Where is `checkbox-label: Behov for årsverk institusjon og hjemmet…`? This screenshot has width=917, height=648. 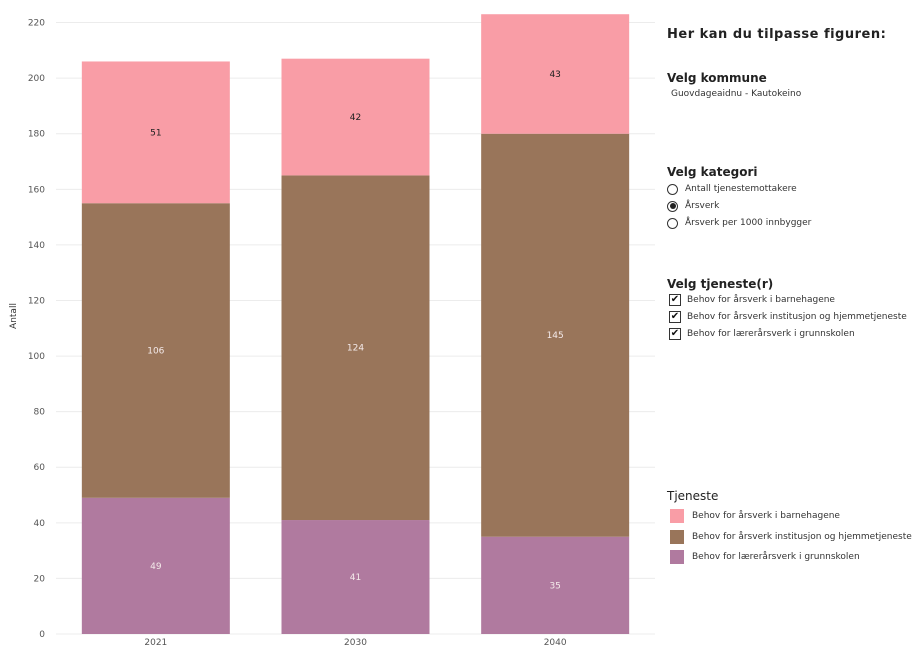
checkbox-label: Behov for årsverk institusjon og hjemmet… is located at coordinates (797, 317).